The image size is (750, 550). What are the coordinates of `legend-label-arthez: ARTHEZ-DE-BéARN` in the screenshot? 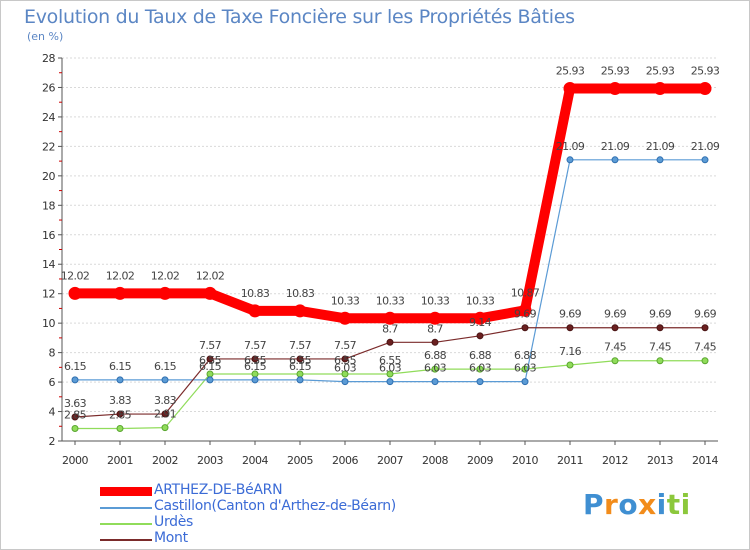 It's located at (218, 490).